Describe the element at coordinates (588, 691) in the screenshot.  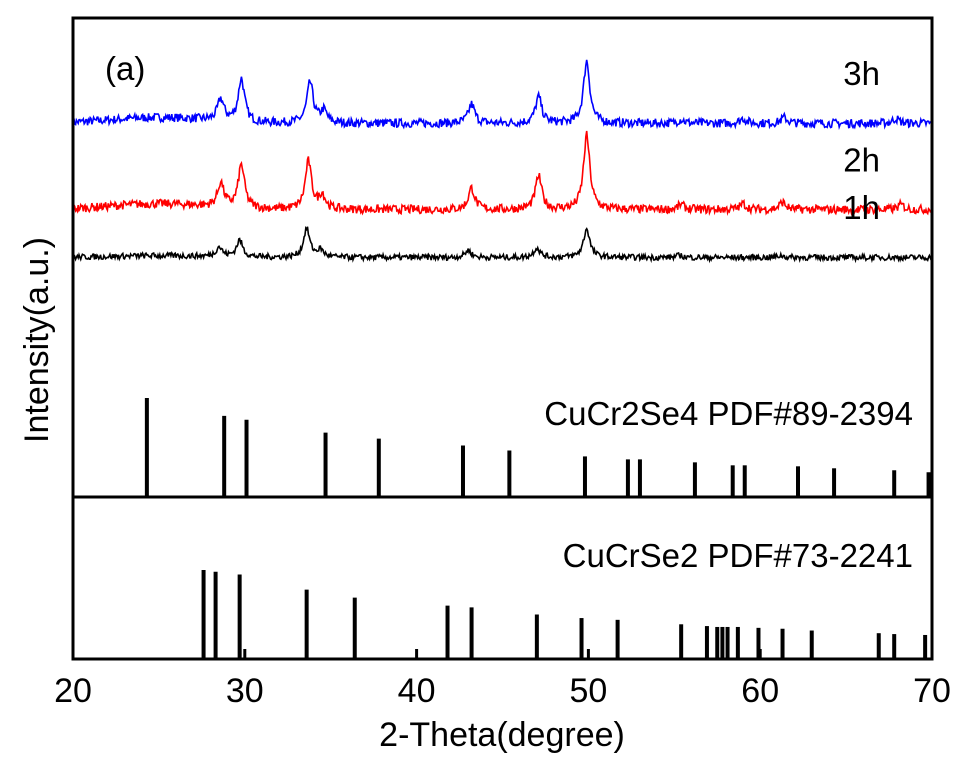
I see `x-tick-label: 50` at that location.